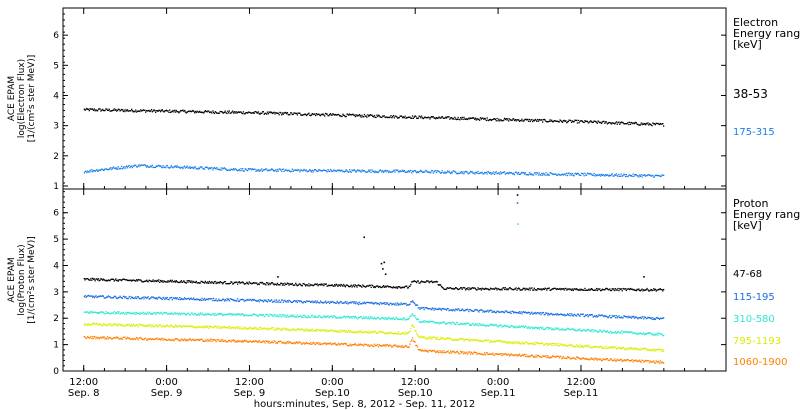 Image resolution: width=800 pixels, height=410 pixels. I want to click on y-tick-label: 4, so click(56, 266).